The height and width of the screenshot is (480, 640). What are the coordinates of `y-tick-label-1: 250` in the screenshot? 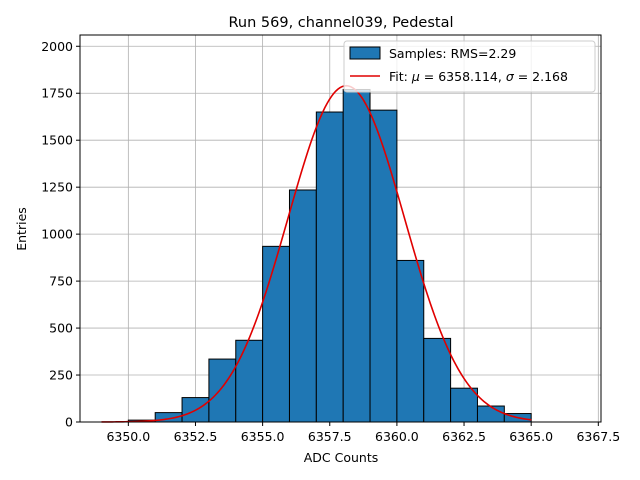 It's located at (61, 375).